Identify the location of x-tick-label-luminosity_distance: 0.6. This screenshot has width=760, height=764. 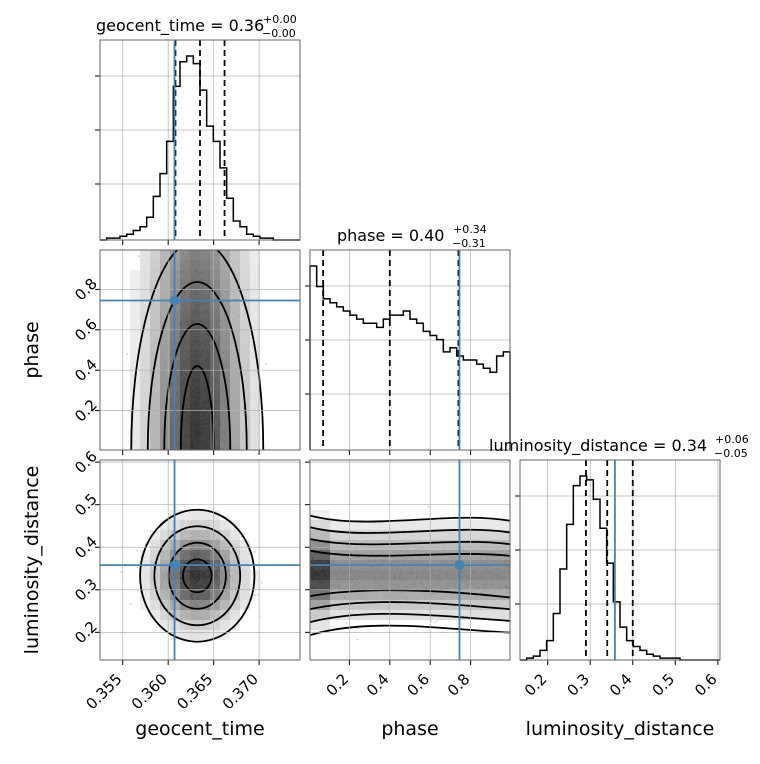
(706, 685).